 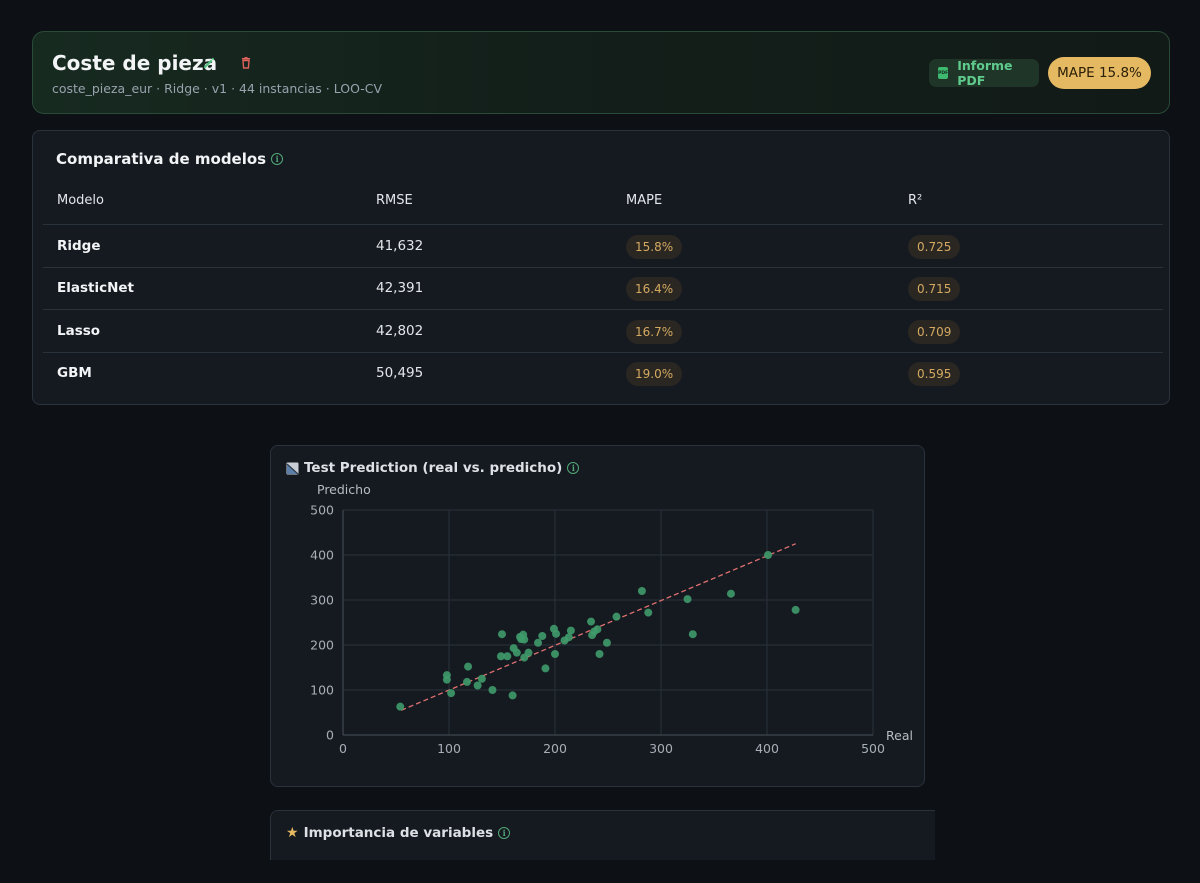 I want to click on model-name: GBM, so click(x=74, y=373).